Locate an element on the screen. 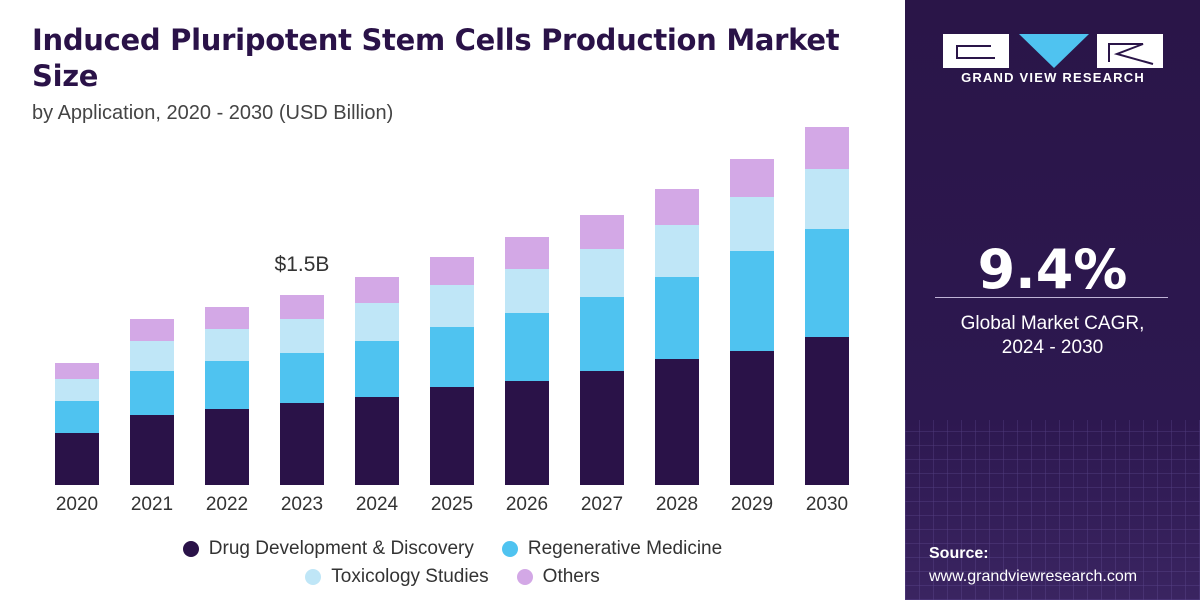 The height and width of the screenshot is (600, 1200). bar-segment-2026-toxicology-studies is located at coordinates (527, 291).